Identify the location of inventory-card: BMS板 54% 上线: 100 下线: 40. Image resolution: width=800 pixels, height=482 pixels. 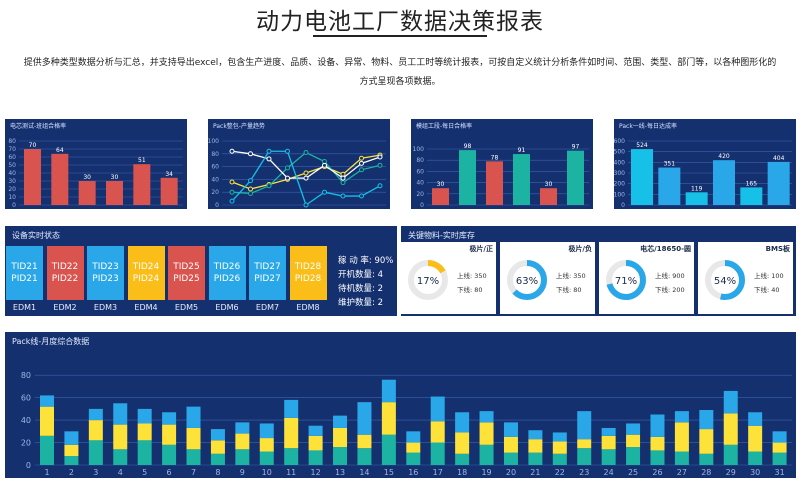
(745, 278).